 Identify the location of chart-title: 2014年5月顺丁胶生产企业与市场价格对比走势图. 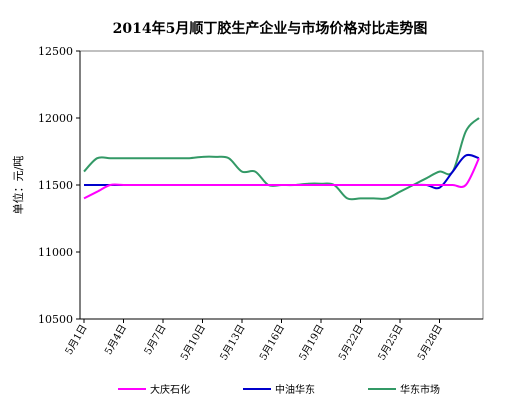
(270, 28).